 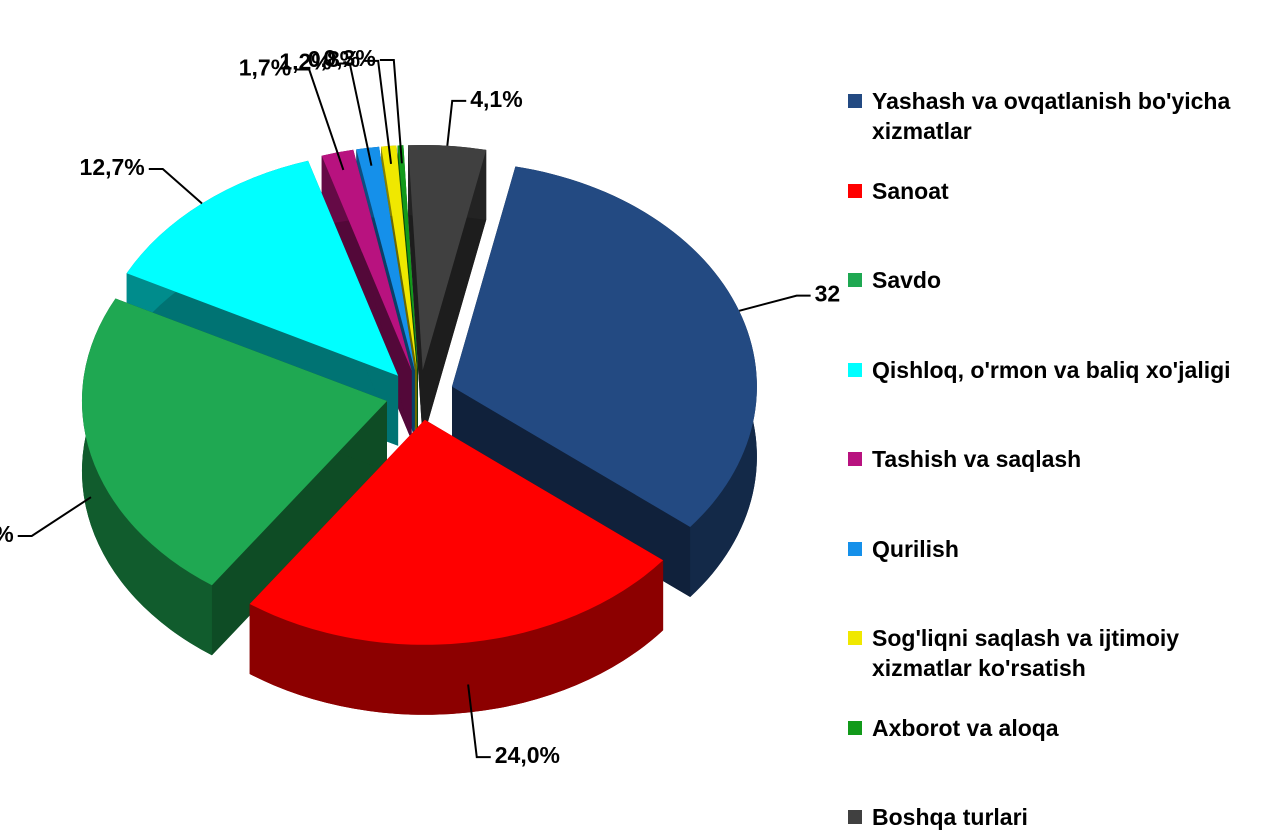 I want to click on legend-label: Savdo, so click(x=907, y=280).